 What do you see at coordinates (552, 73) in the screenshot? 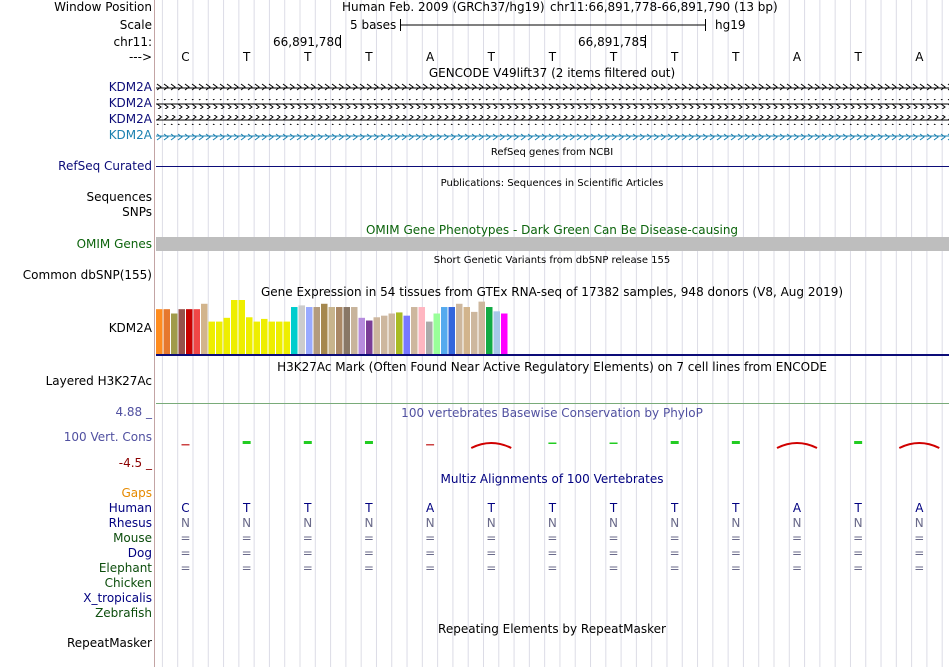
I see `gencode-title: GENCODE V49lift37 (2 items filtered out)` at bounding box center [552, 73].